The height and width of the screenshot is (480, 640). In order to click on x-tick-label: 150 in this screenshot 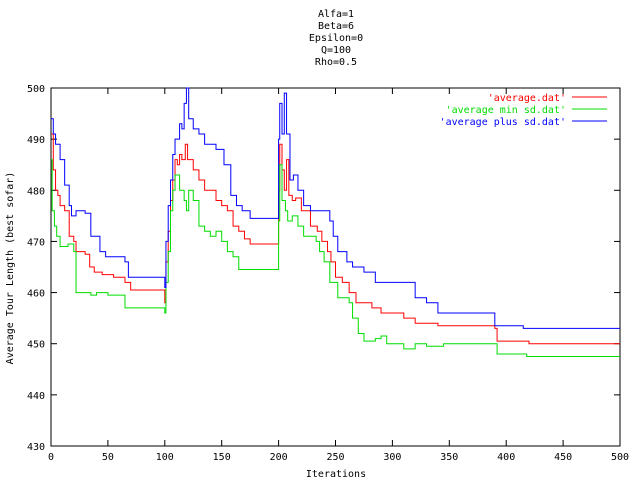, I will do `click(222, 457)`.